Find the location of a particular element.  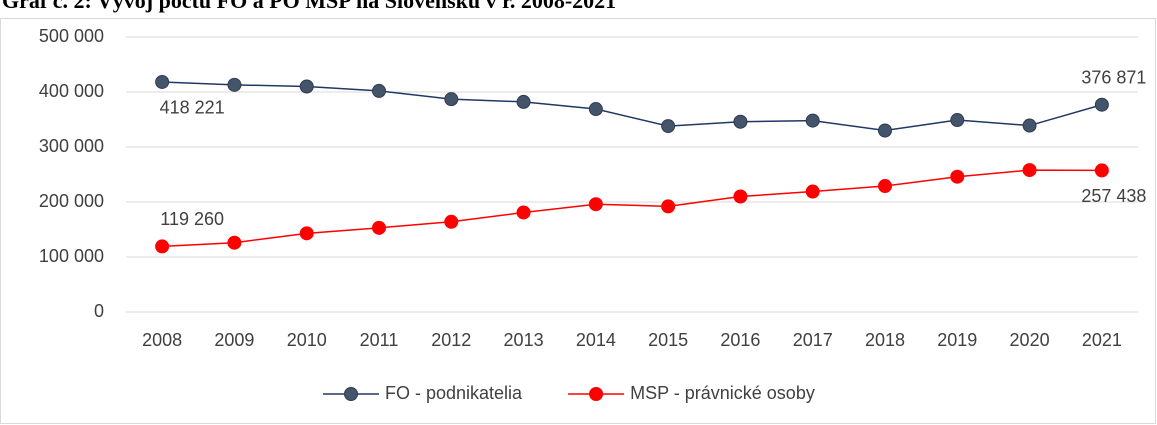

x-tick-label: 2011 is located at coordinates (379, 340).